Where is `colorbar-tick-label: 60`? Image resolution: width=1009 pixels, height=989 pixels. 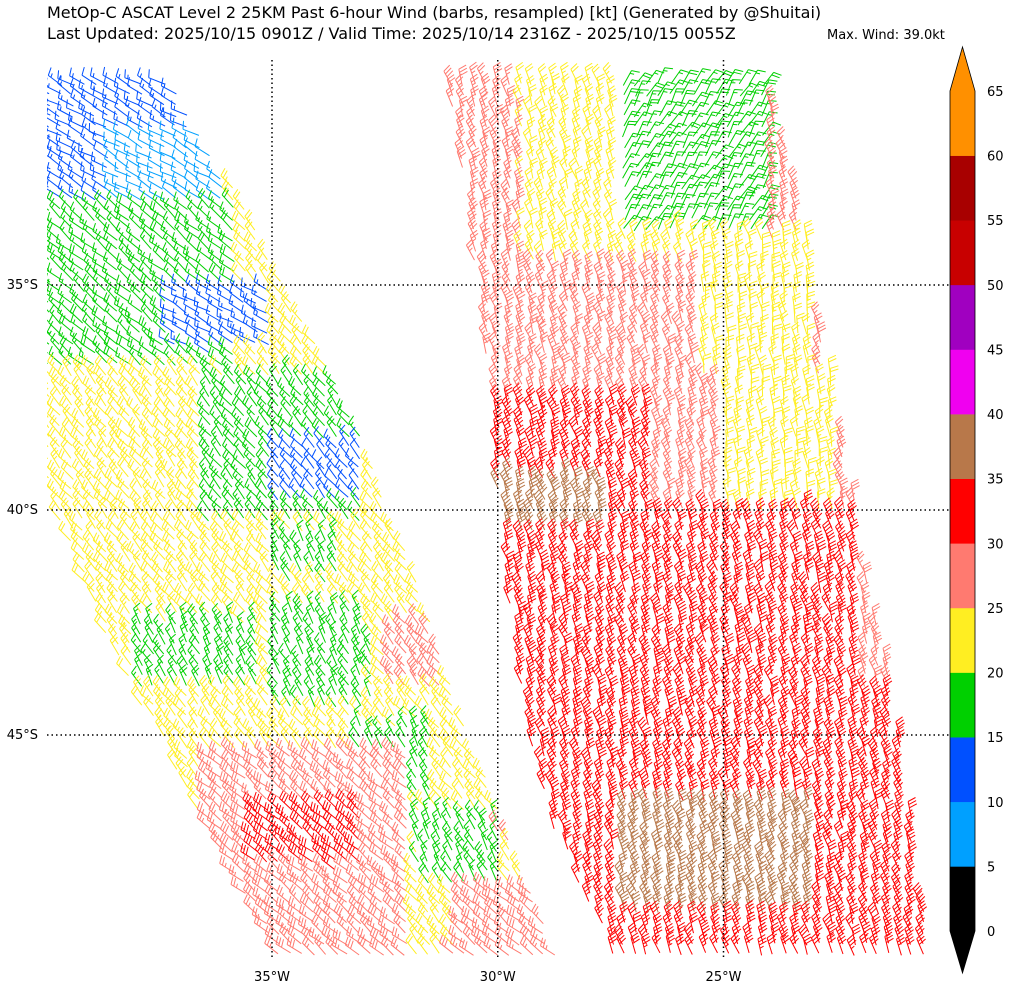
colorbar-tick-label: 60 is located at coordinates (995, 157).